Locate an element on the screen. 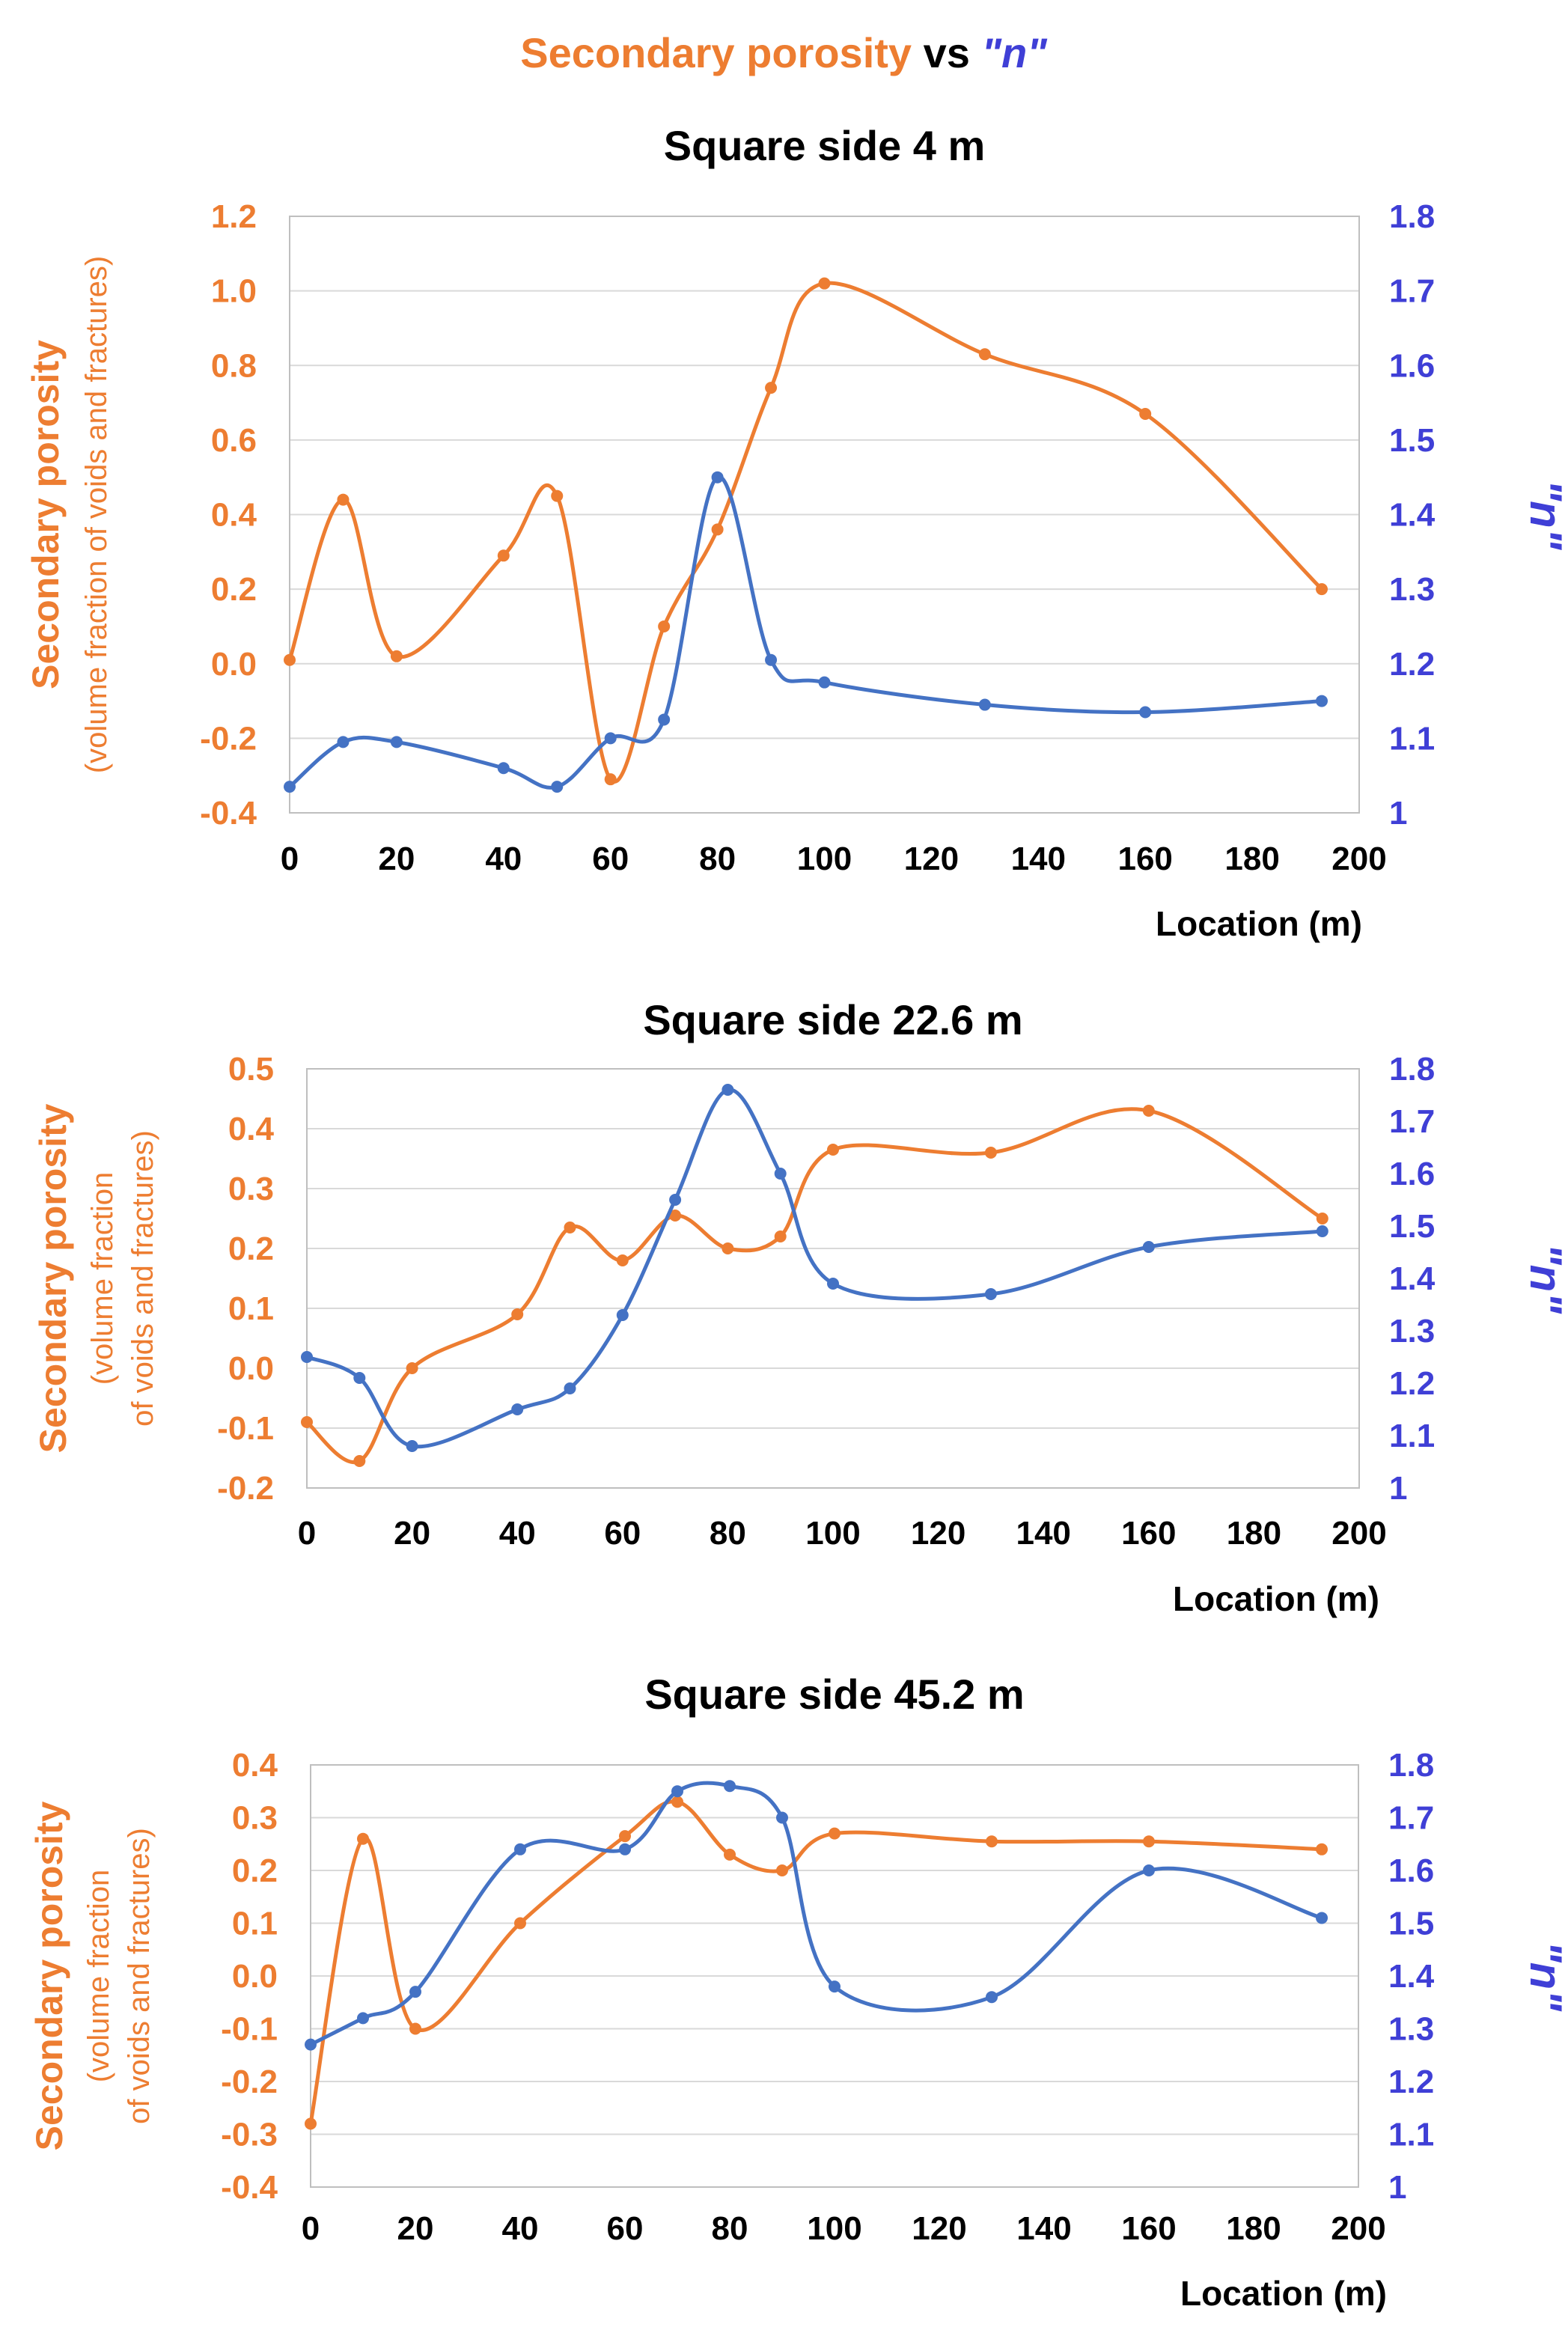  x-tick-label: 160 is located at coordinates (1148, 1533).